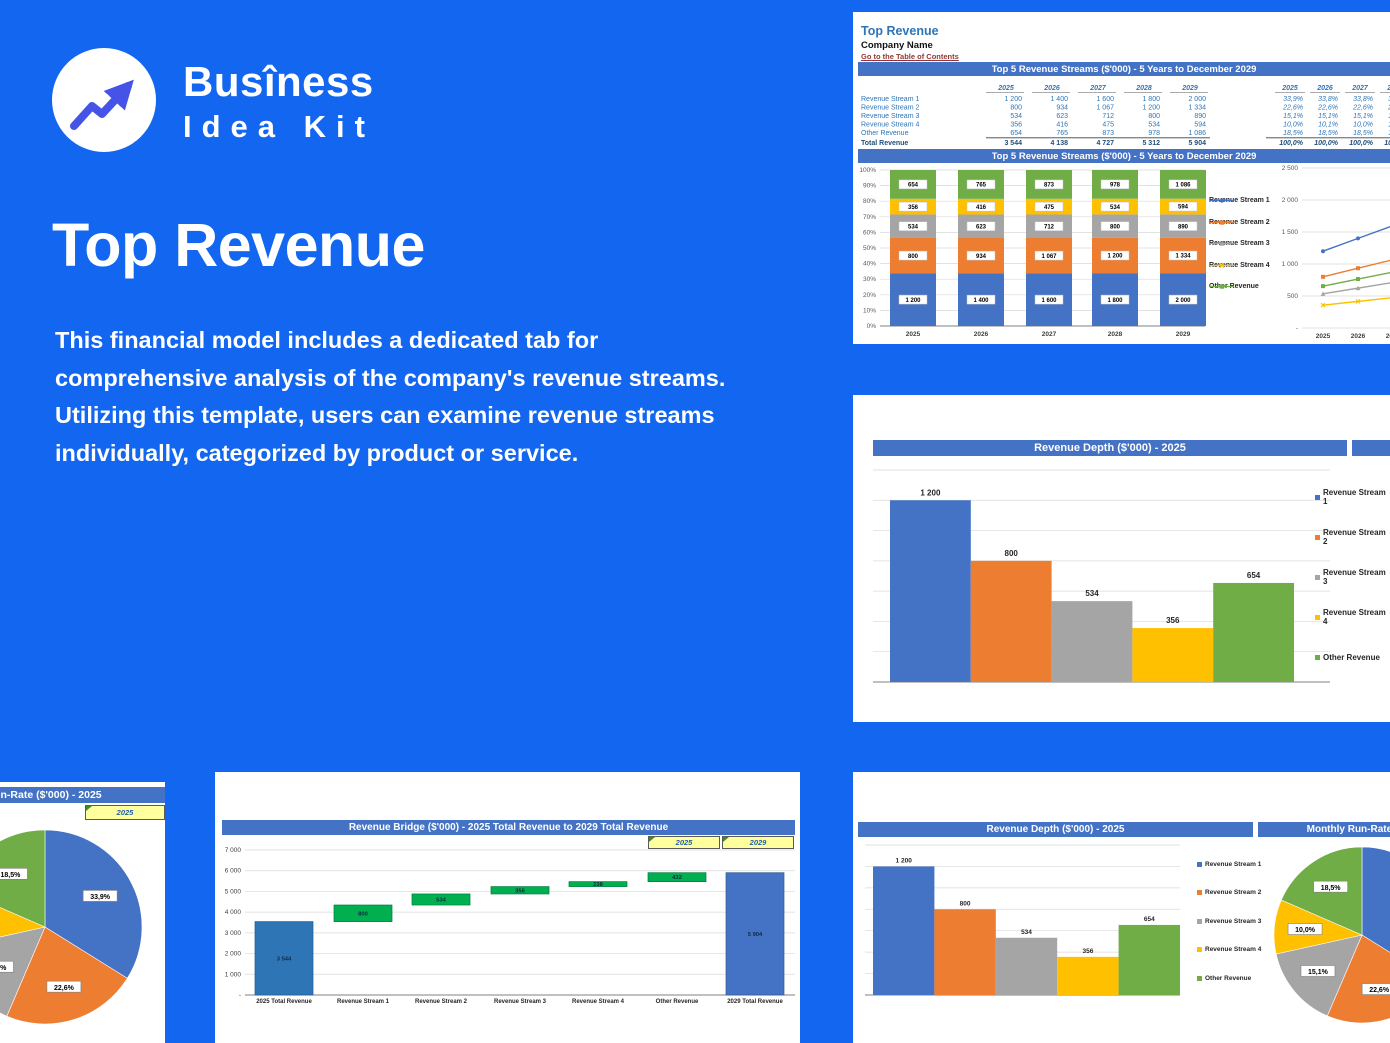  What do you see at coordinates (869, 248) in the screenshot?
I see `svg-text: 50%` at bounding box center [869, 248].